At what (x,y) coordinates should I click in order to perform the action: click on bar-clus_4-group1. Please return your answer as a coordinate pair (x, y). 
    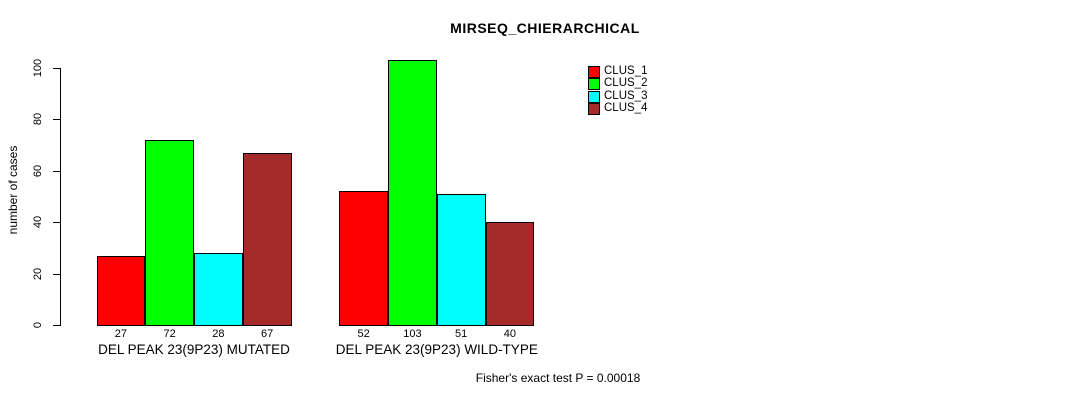
    Looking at the image, I should click on (267, 239).